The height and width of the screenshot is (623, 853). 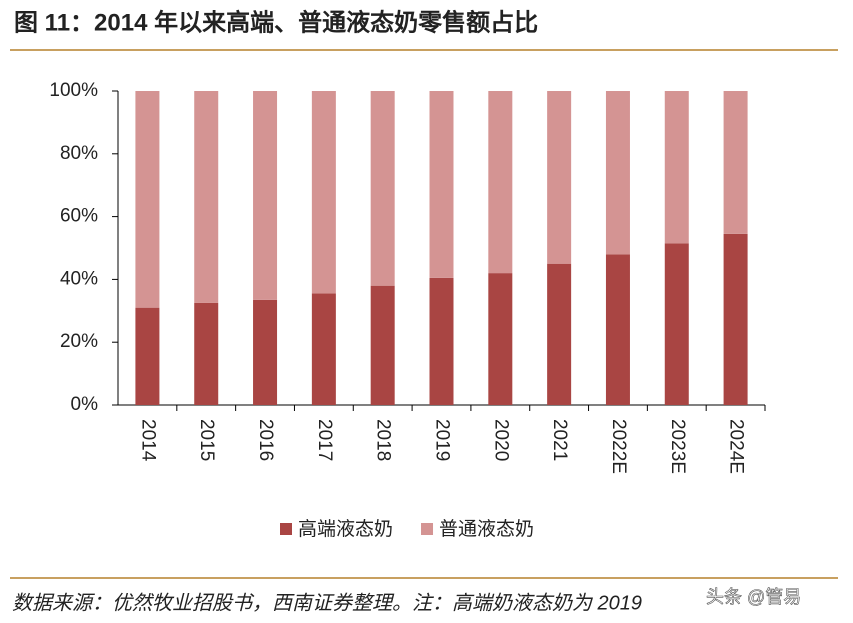 What do you see at coordinates (79, 216) in the screenshot?
I see `y-tick-label: 60%` at bounding box center [79, 216].